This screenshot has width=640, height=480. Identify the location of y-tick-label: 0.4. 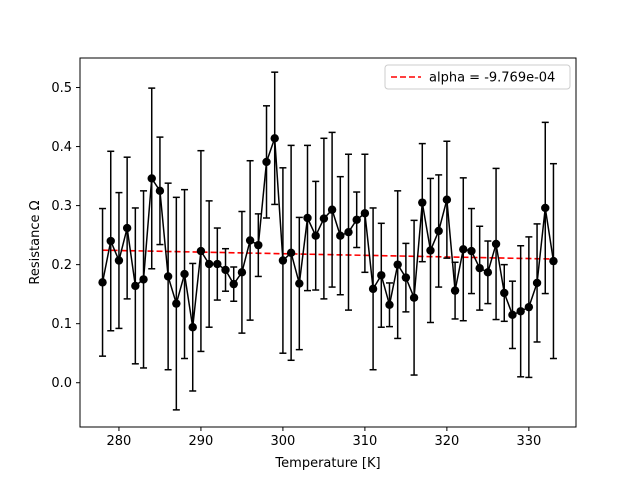
(61, 147).